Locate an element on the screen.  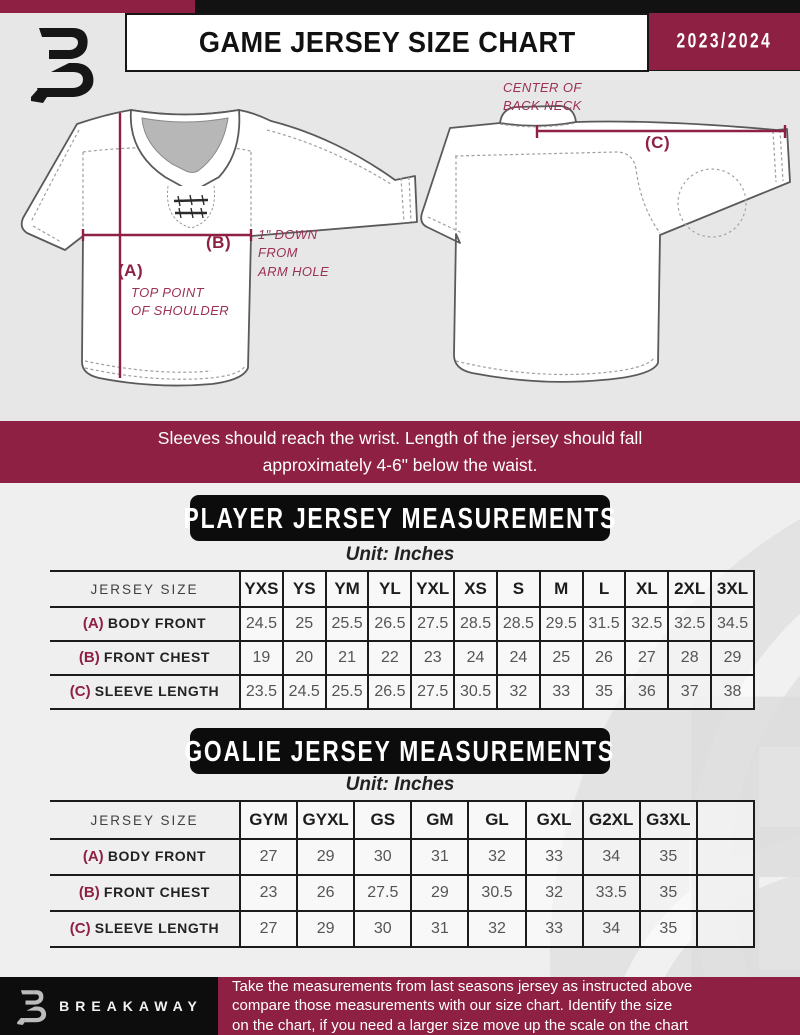
measurement-cell: 33 is located at coordinates (553, 929).